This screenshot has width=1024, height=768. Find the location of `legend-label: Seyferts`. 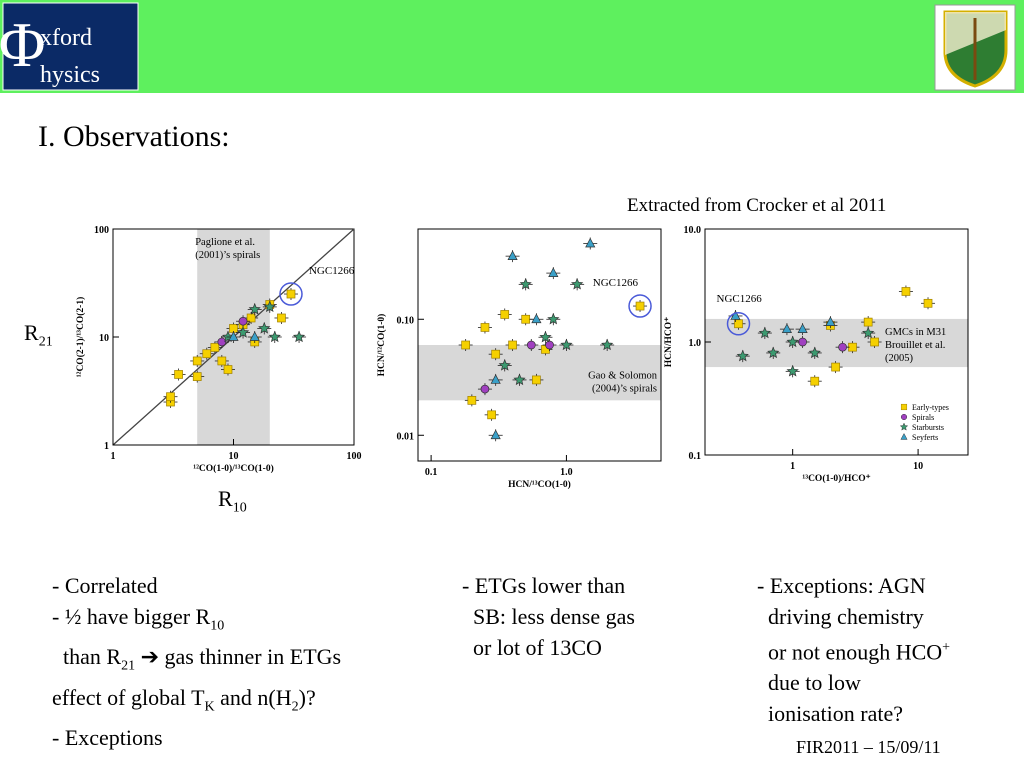

legend-label: Seyferts is located at coordinates (925, 437).